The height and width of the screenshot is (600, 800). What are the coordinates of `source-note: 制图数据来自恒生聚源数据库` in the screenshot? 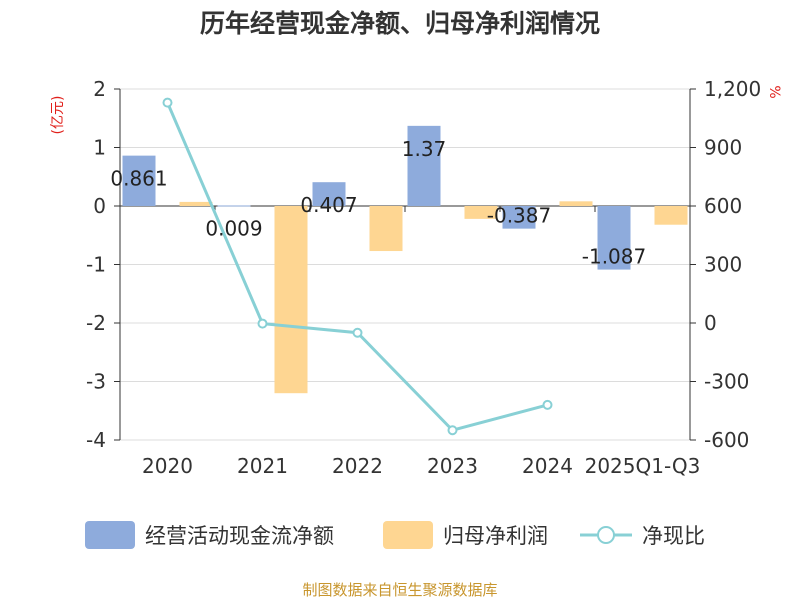 It's located at (399, 590).